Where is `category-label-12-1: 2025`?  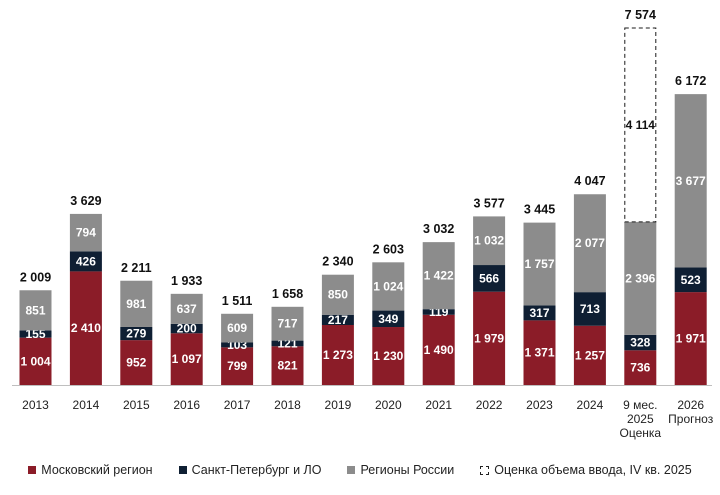 category-label-12-1: 2025 is located at coordinates (640, 419).